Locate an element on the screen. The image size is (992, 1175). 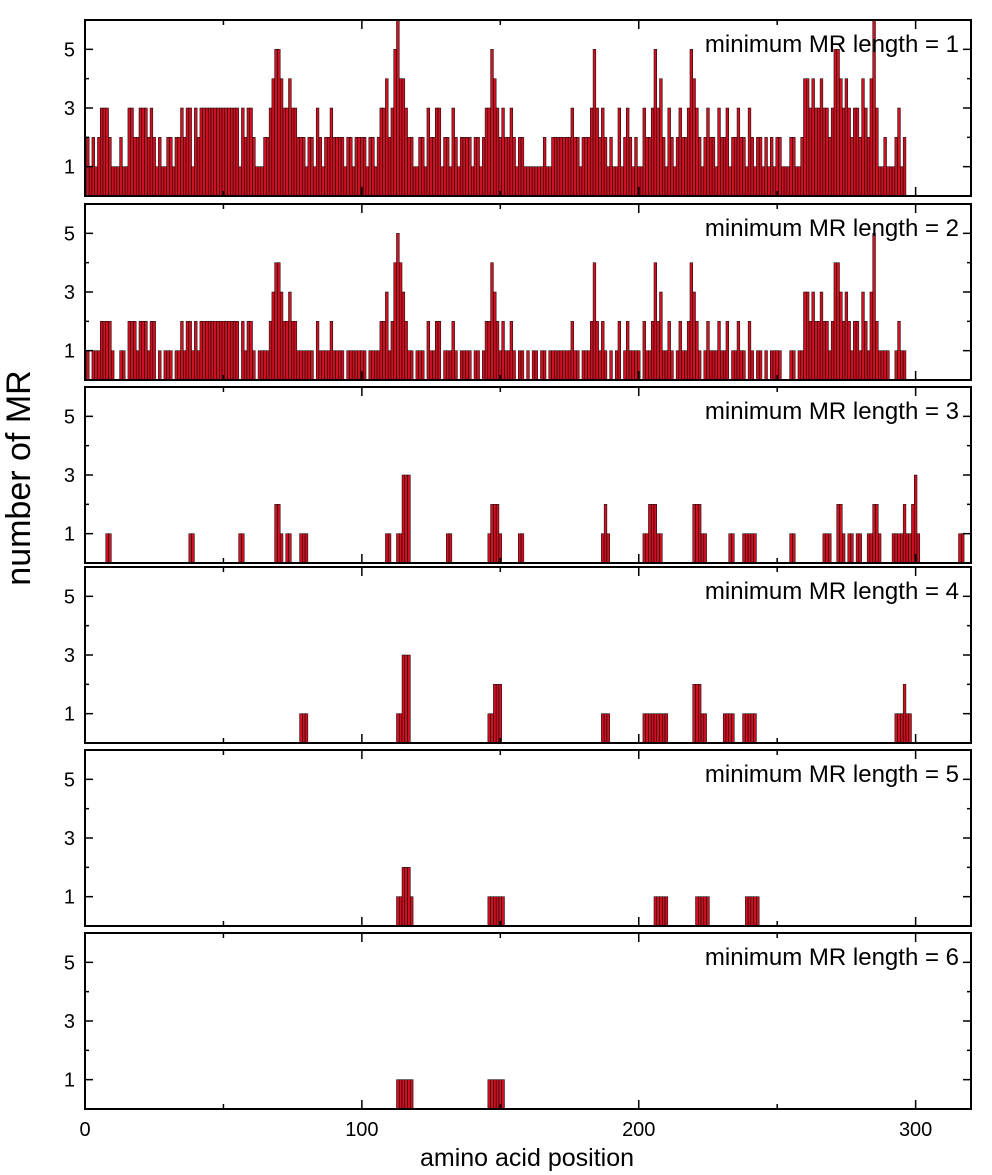
panel-label: minimum MR length = 3 is located at coordinates (832, 411).